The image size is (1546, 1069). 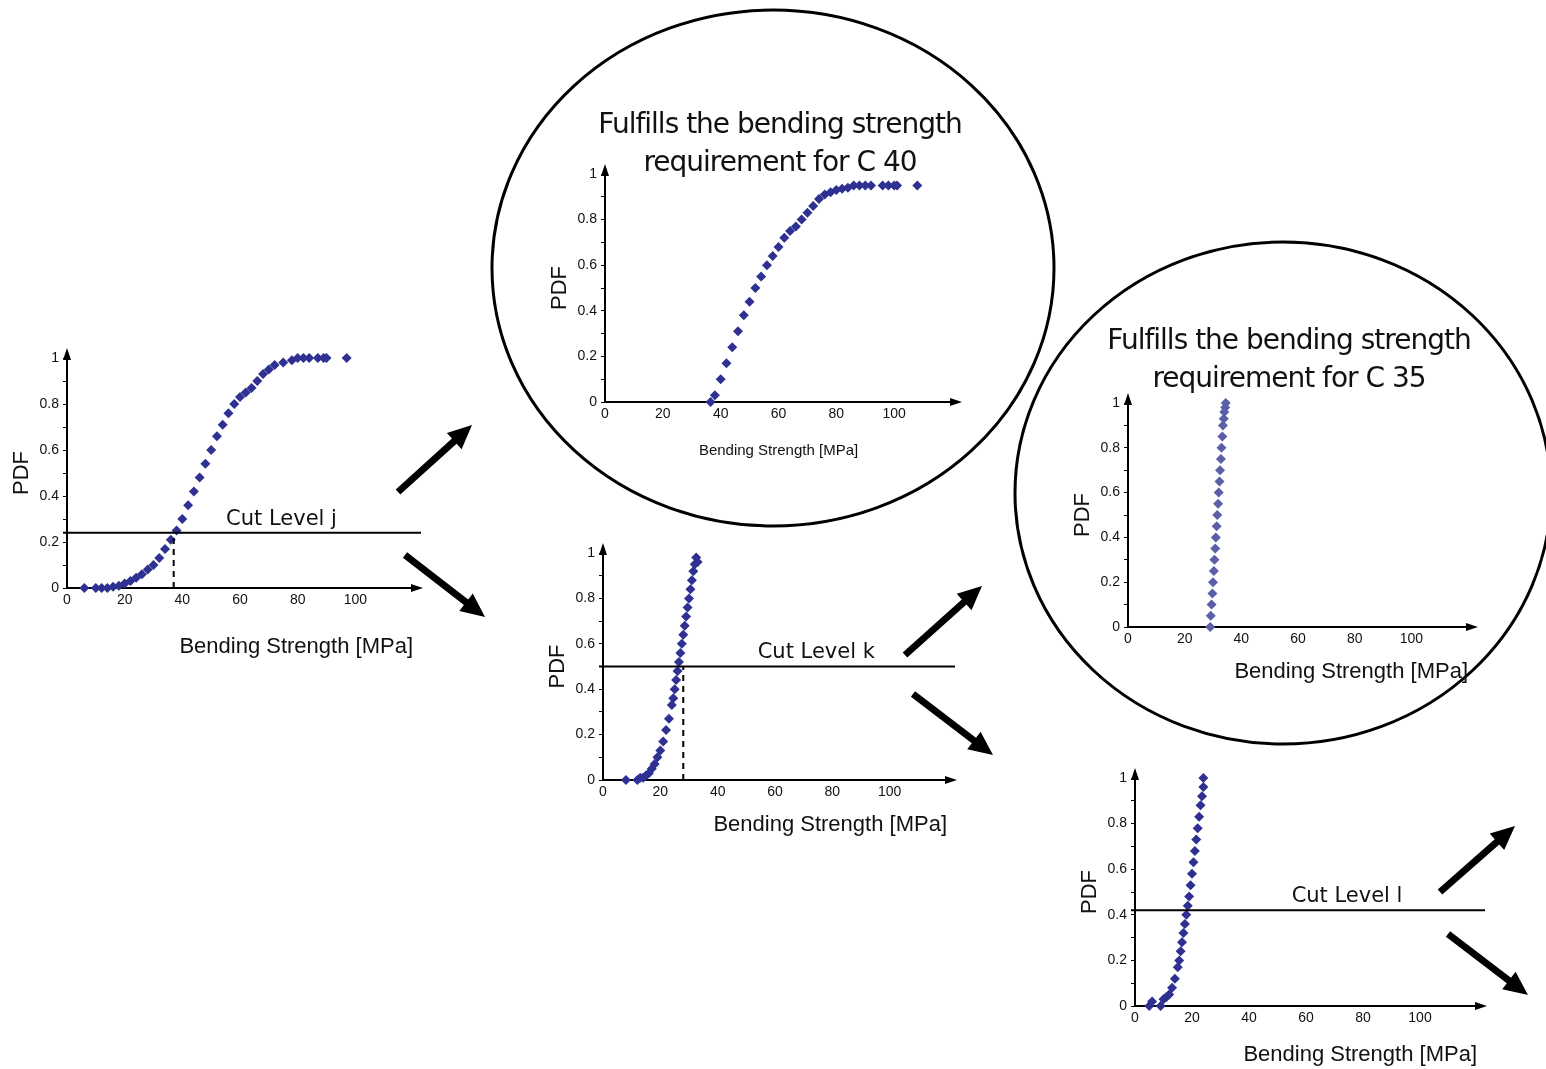 What do you see at coordinates (281, 517) in the screenshot?
I see `ref-line-label: Cut Level j` at bounding box center [281, 517].